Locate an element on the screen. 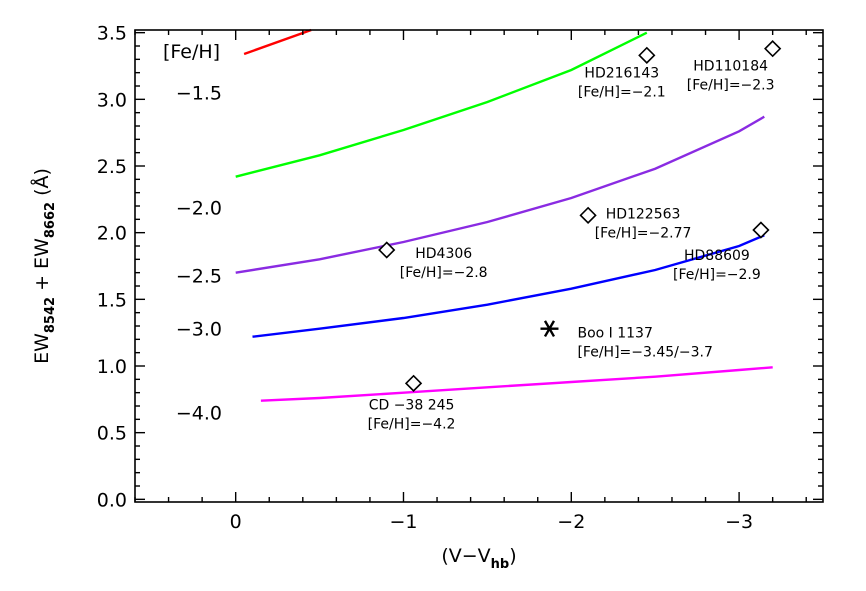 This screenshot has height=591, width=866. x-tick-label: −1 is located at coordinates (403, 522).